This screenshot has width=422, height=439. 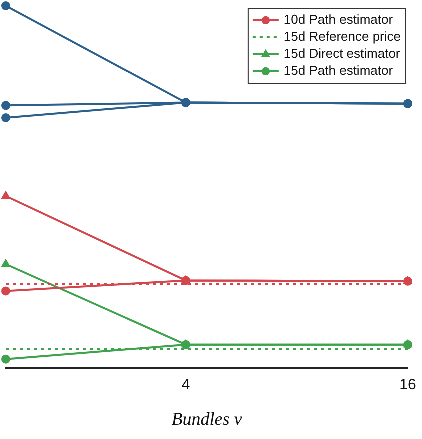 What do you see at coordinates (186, 385) in the screenshot?
I see `x-tick-label: 4` at bounding box center [186, 385].